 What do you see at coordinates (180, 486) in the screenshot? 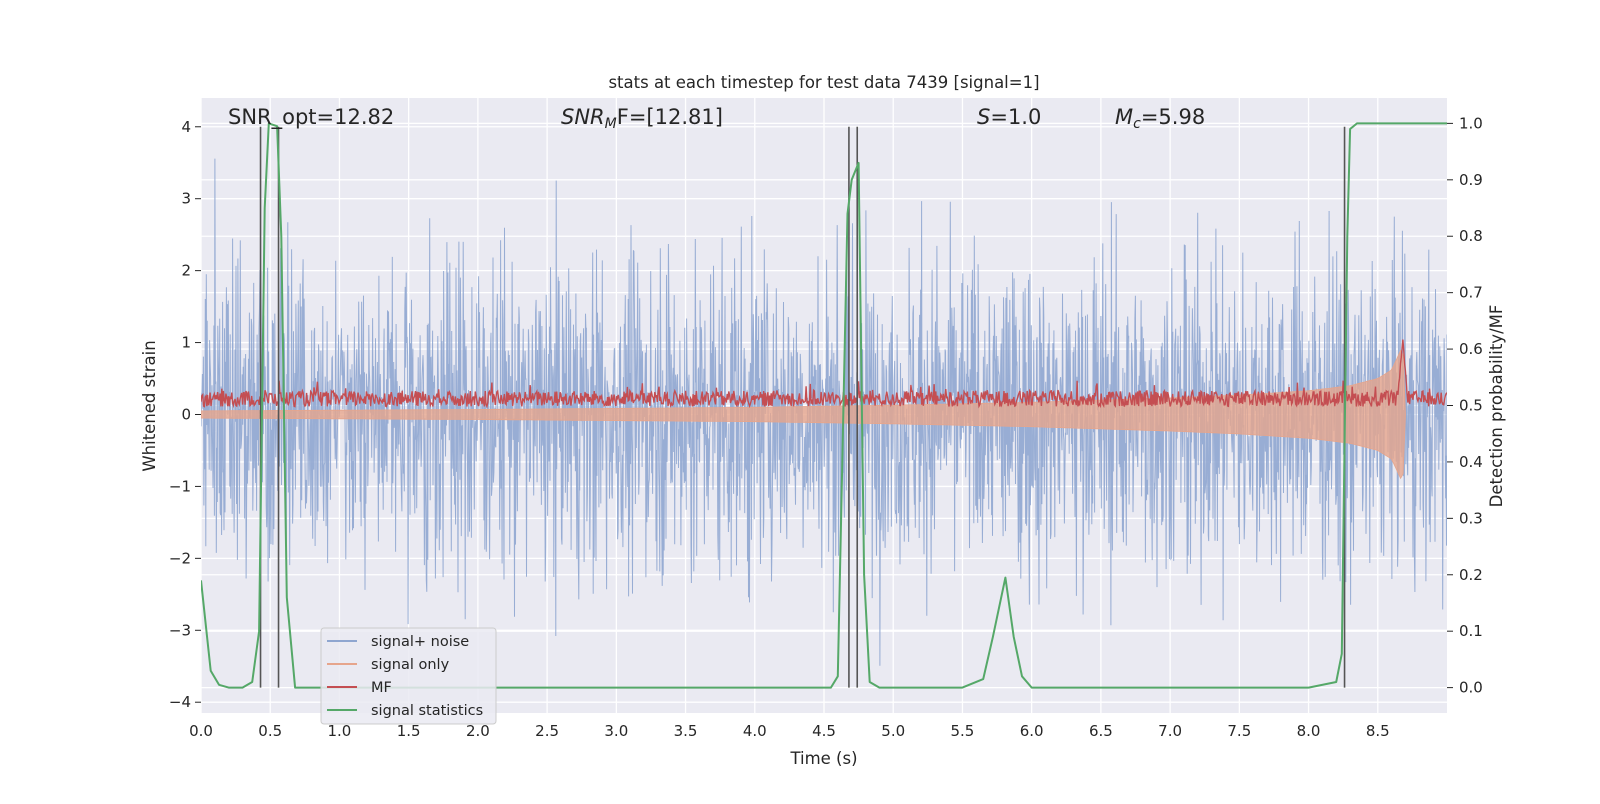
I see `y-tick-label-left: −1` at bounding box center [180, 486].